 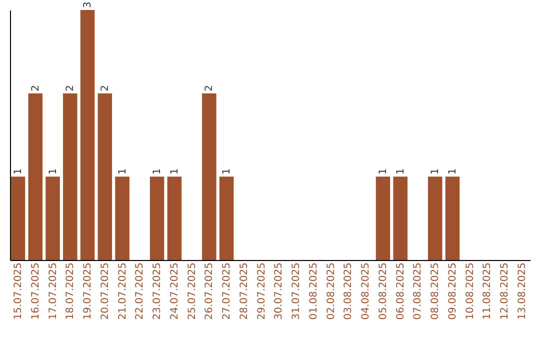 What do you see at coordinates (18, 291) in the screenshot?
I see `x-tick-label: 15.07.2025` at bounding box center [18, 291].